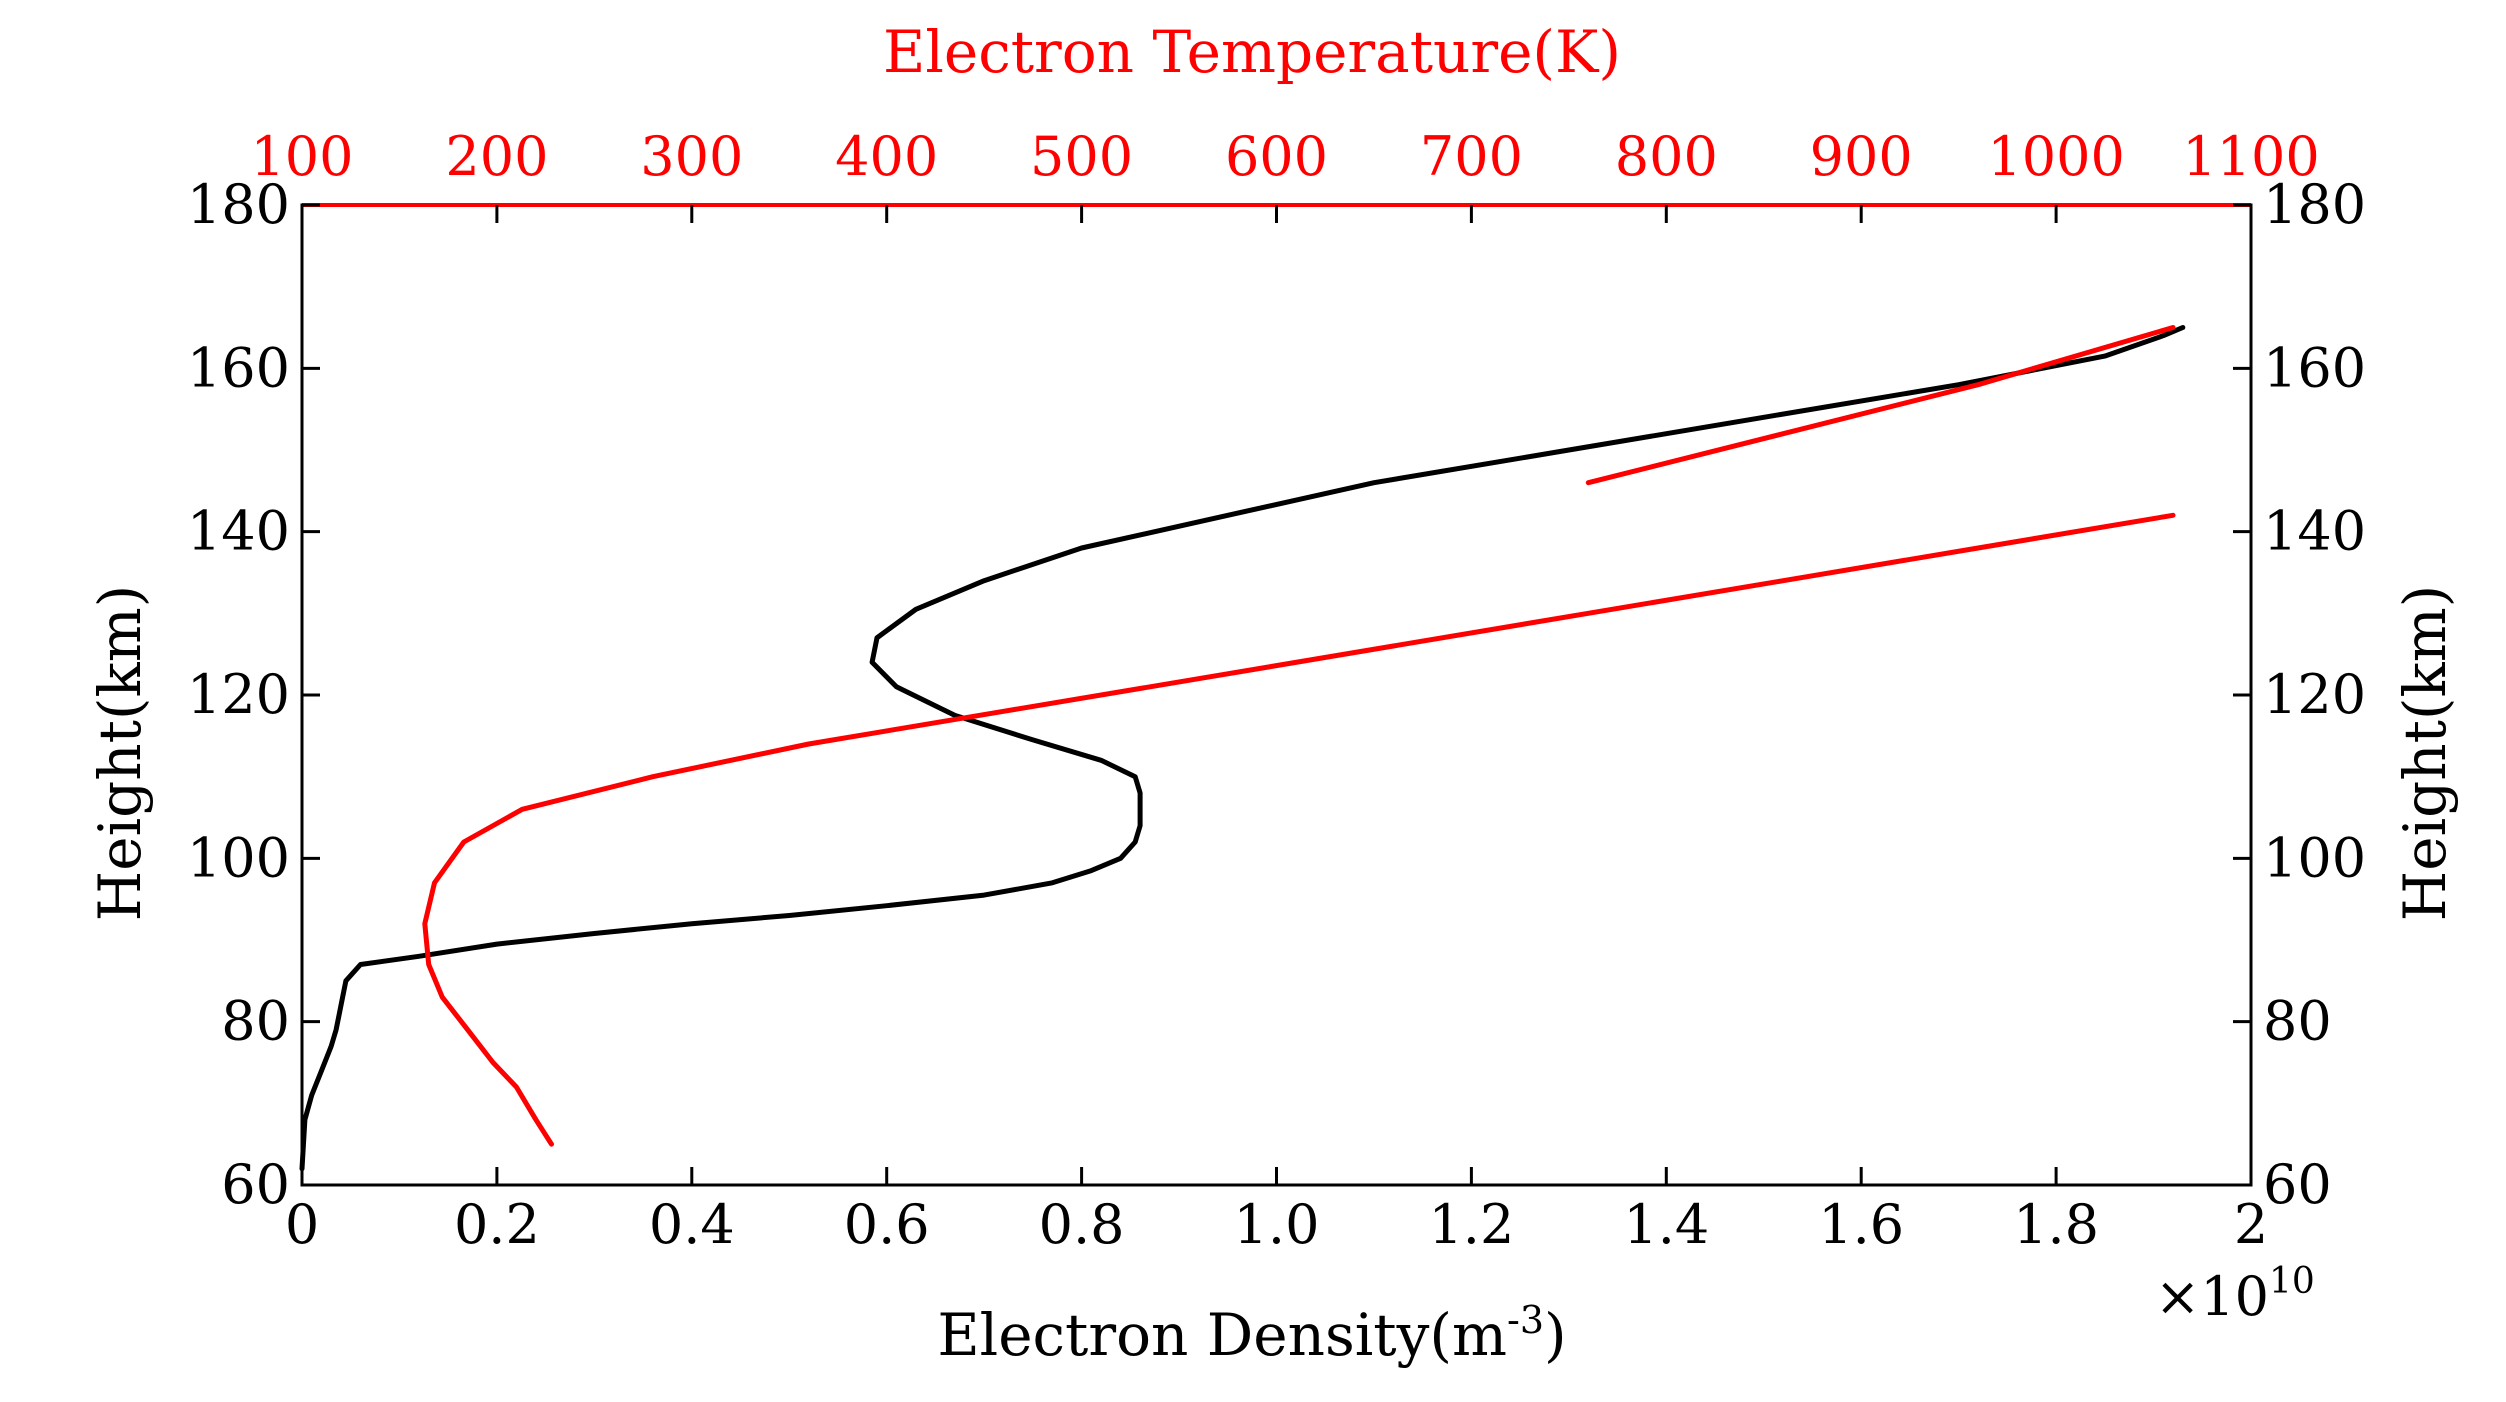 The width and height of the screenshot is (2506, 1402). I want to click on x-axis-title-suffix: ), so click(1555, 1335).